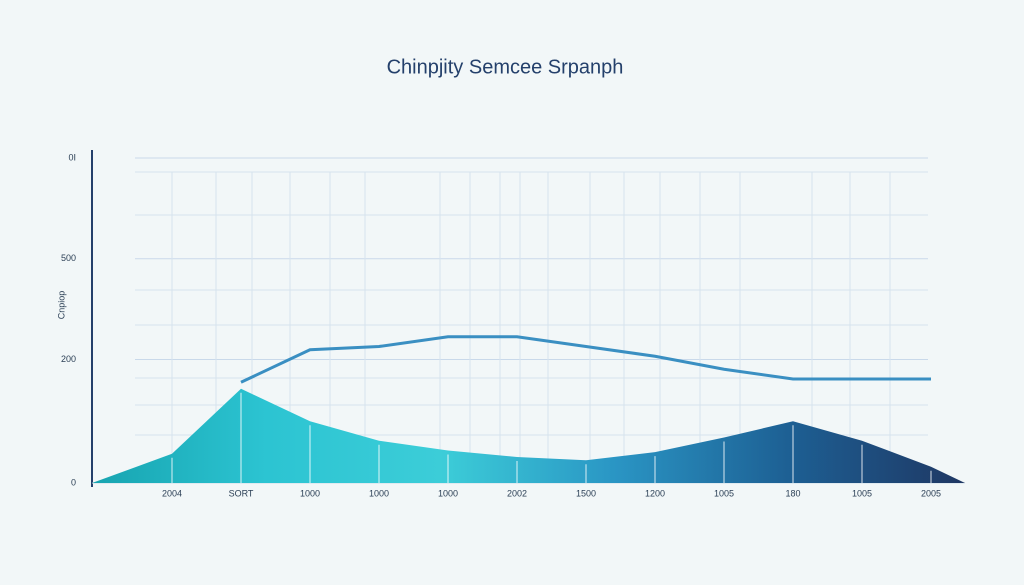 The width and height of the screenshot is (1024, 585). I want to click on y-axis-label: Cnpiop, so click(61, 305).